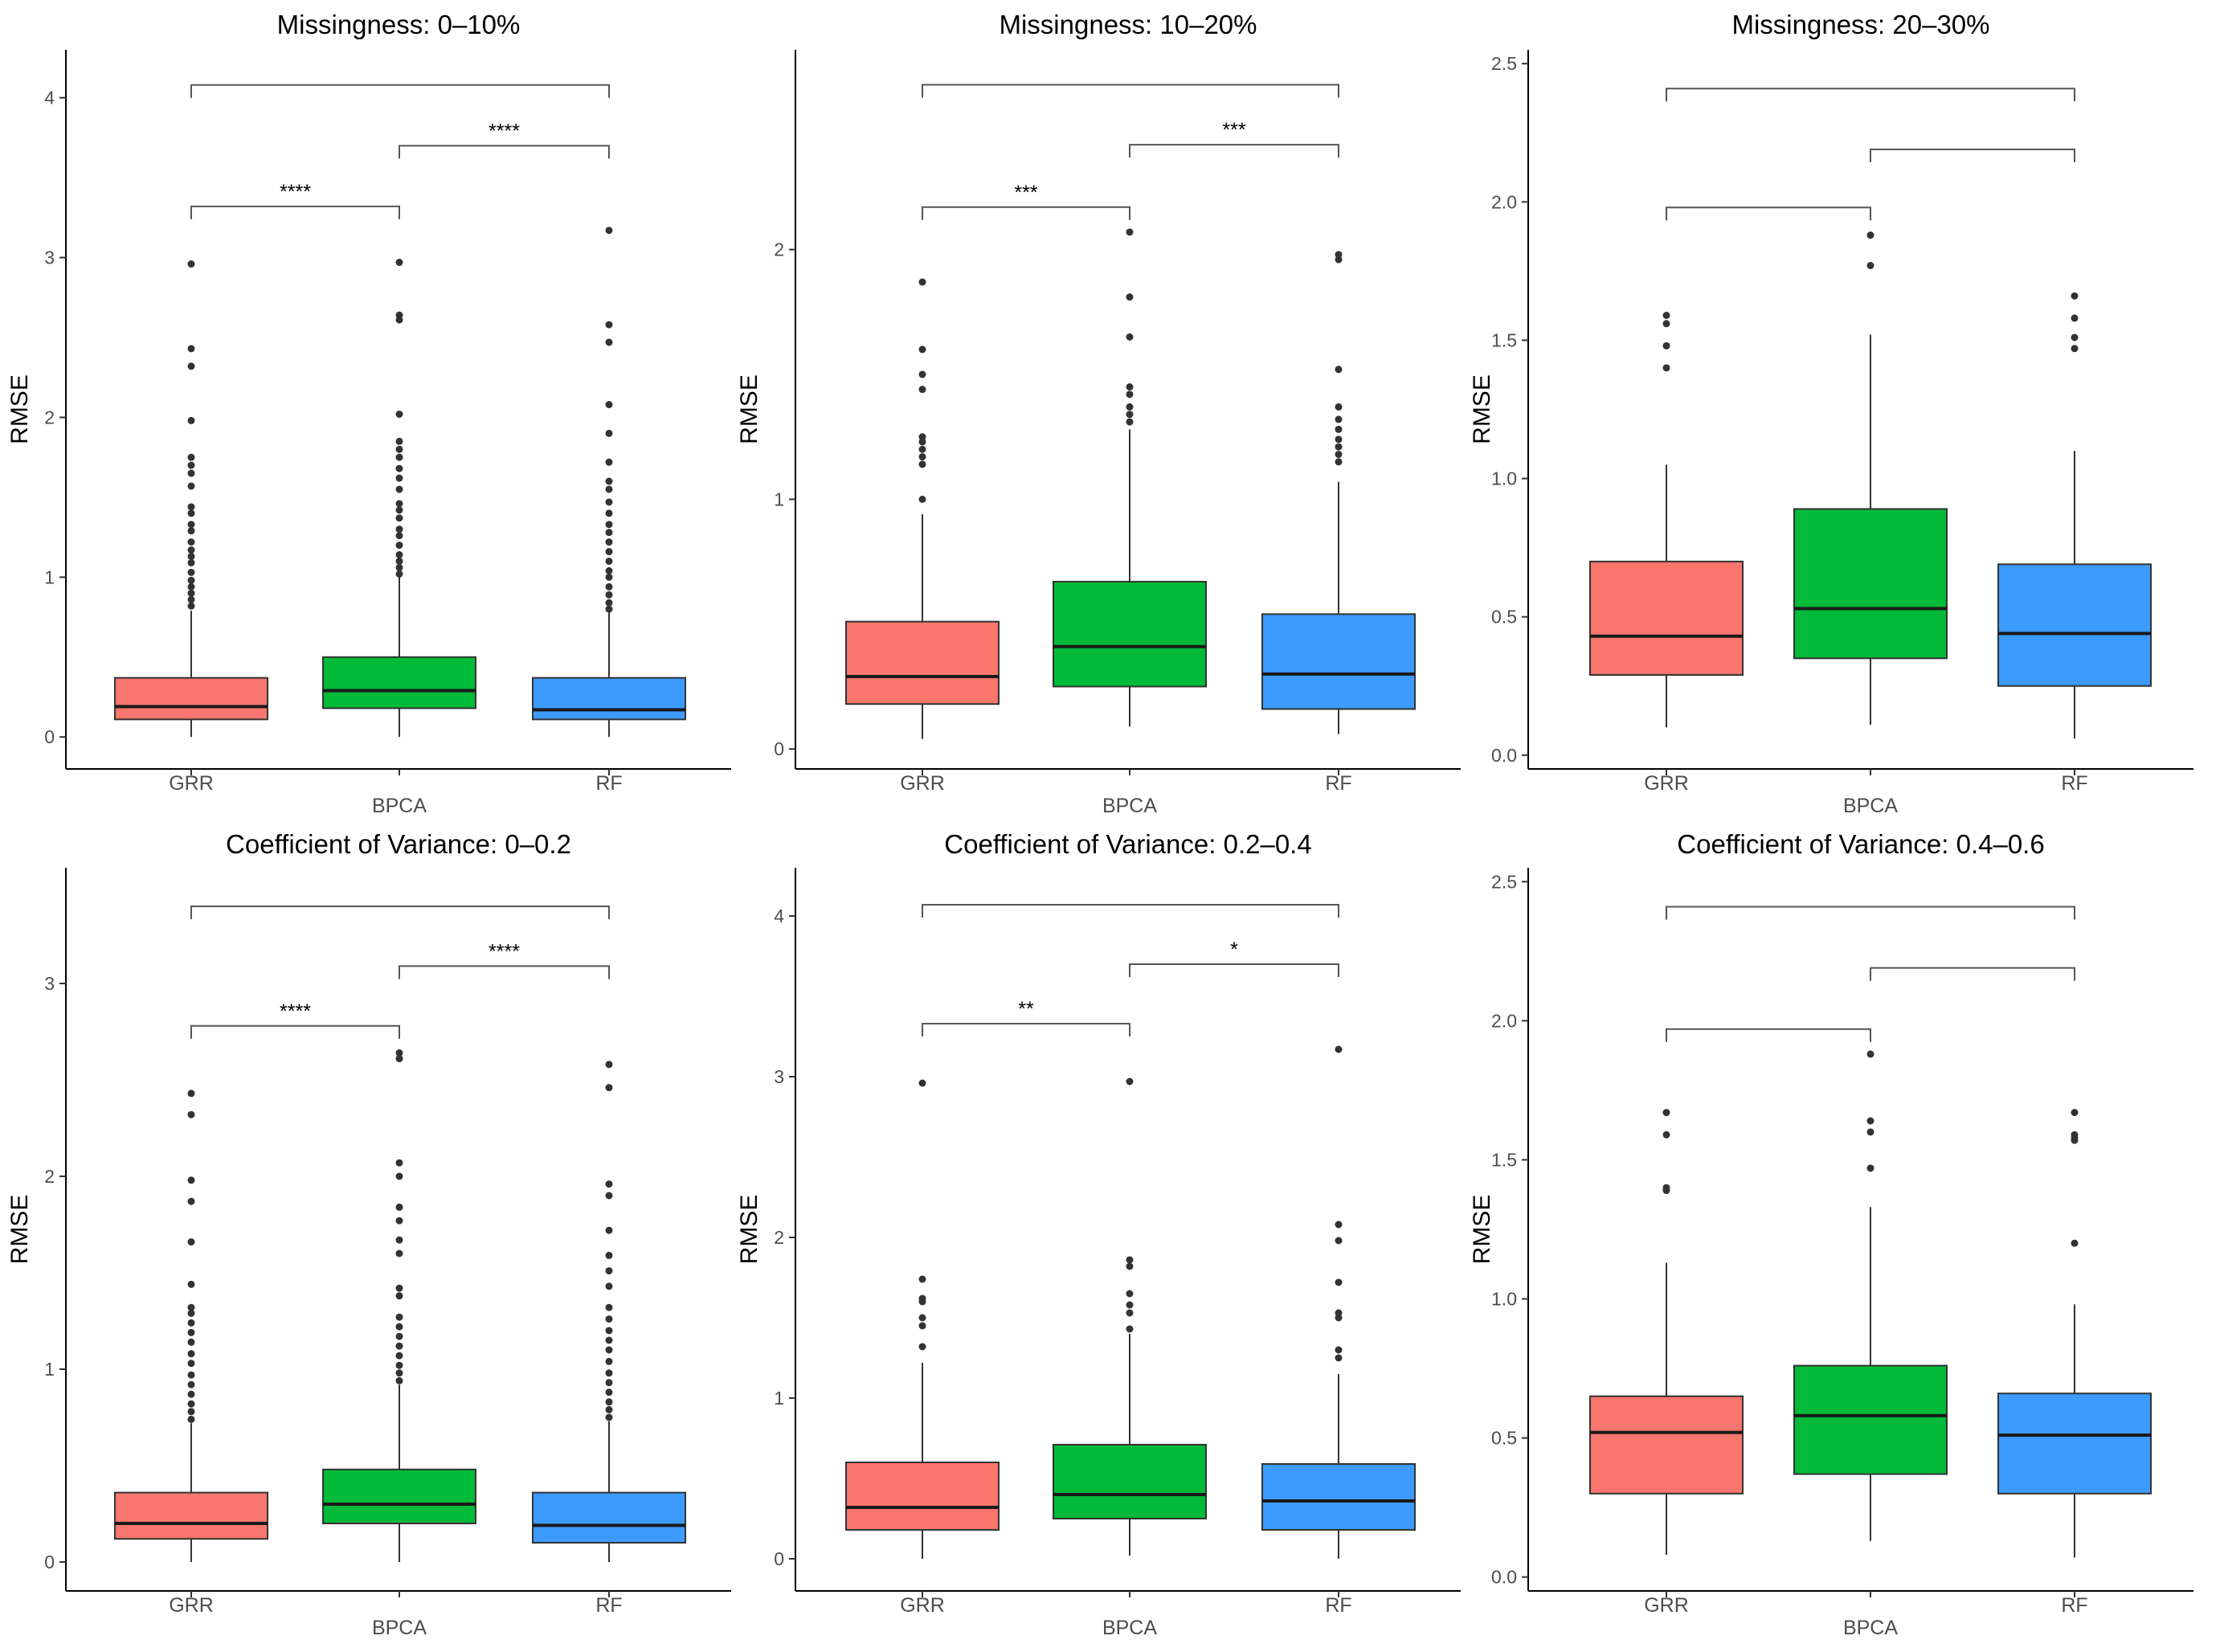 The height and width of the screenshot is (1652, 2224). What do you see at coordinates (1860, 844) in the screenshot?
I see `panel-title: Coefficient of Variance: 0.4–0.6` at bounding box center [1860, 844].